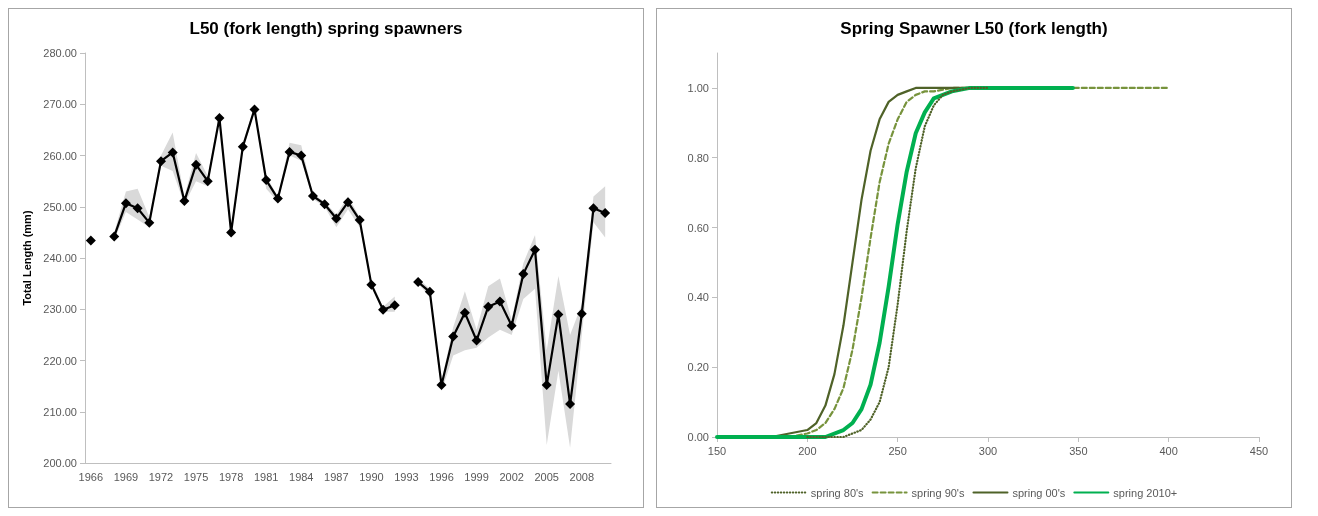 The image size is (1318, 516). Describe the element at coordinates (26, 258) in the screenshot. I see `y-axis-title: Total Length (mm)` at that location.